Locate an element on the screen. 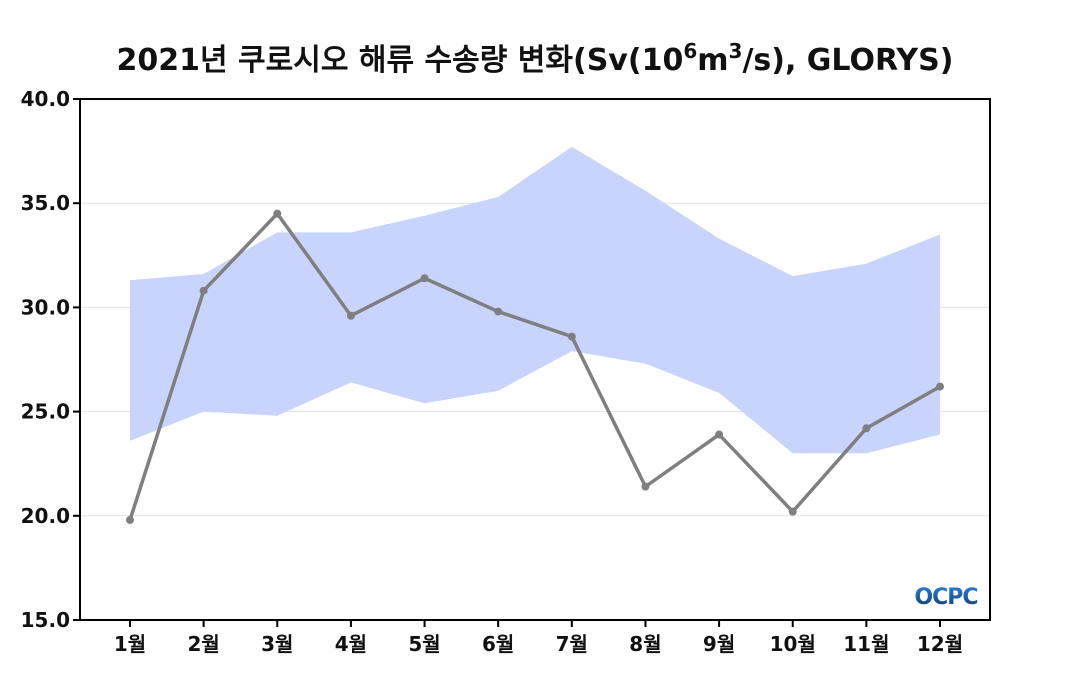  x-tick-label: 10월 is located at coordinates (793, 644).